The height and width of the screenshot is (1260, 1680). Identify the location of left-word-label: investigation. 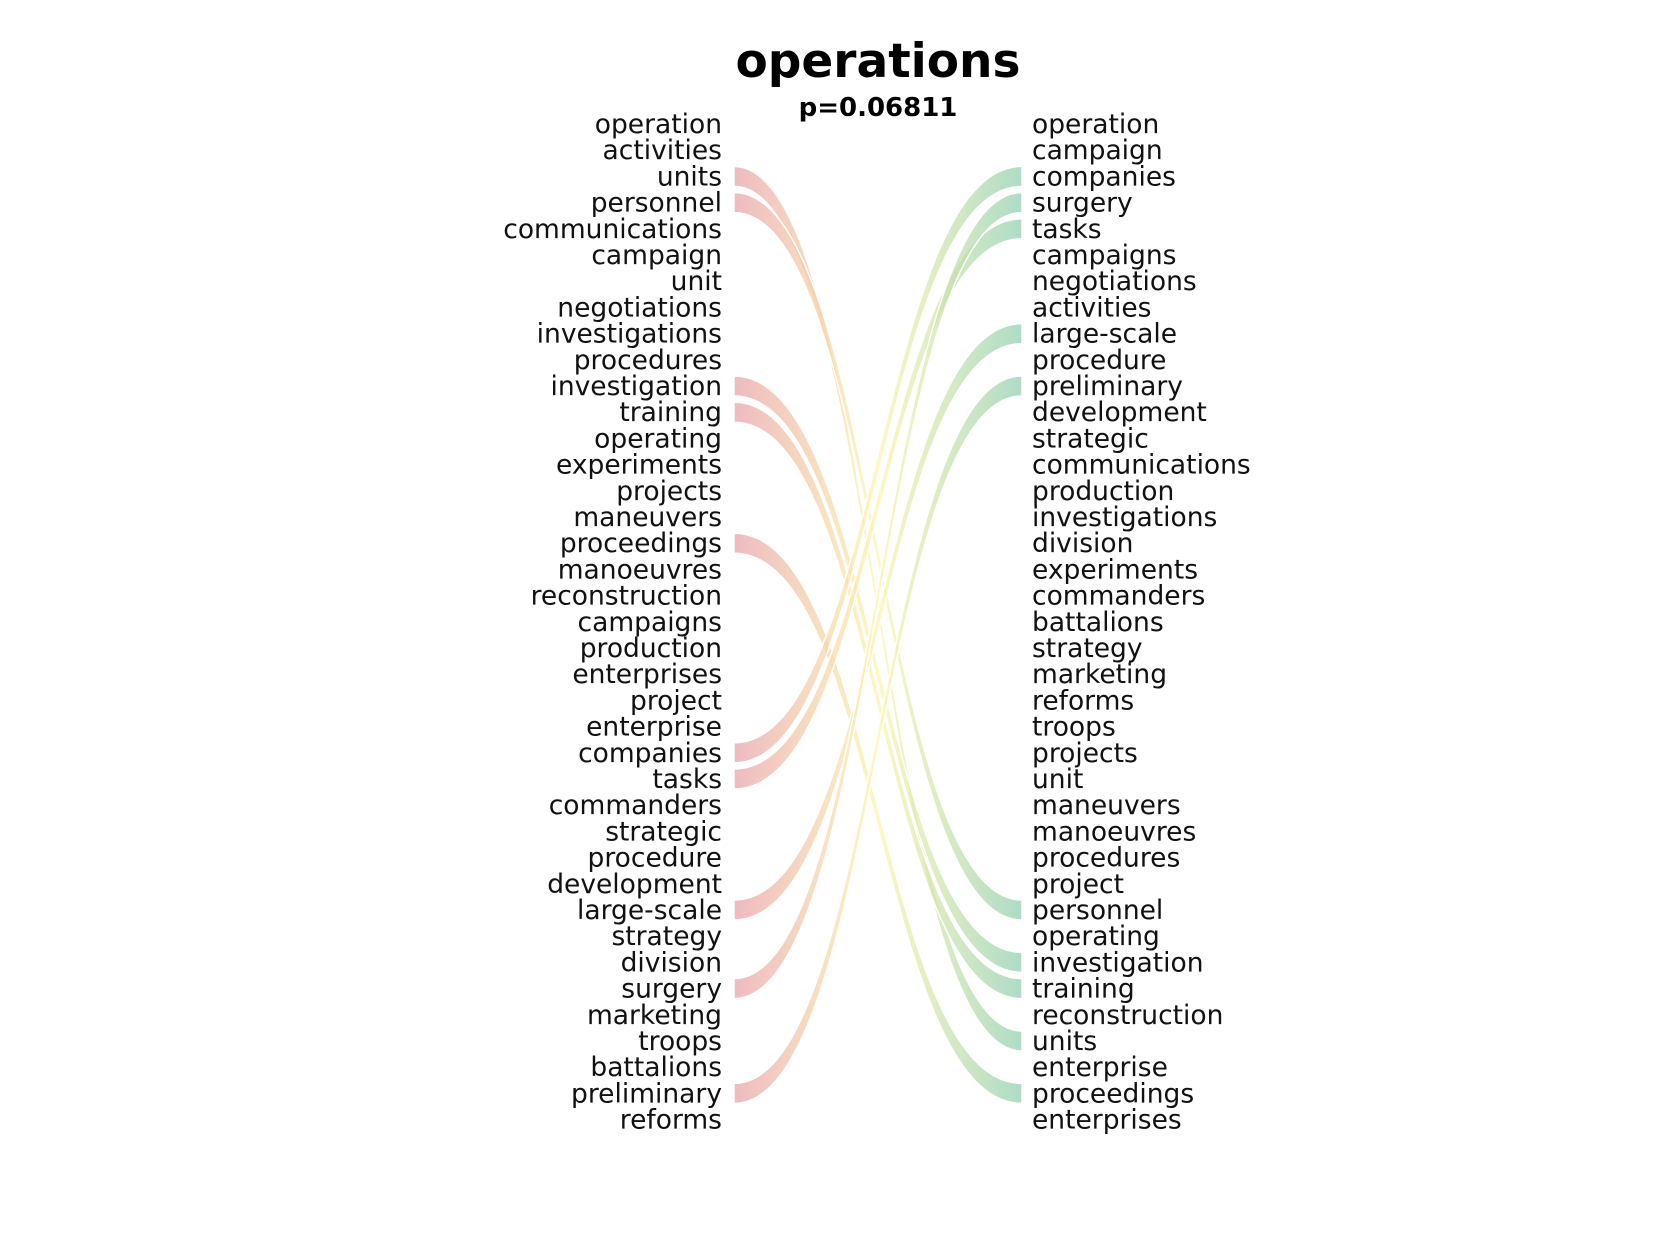
(636, 386).